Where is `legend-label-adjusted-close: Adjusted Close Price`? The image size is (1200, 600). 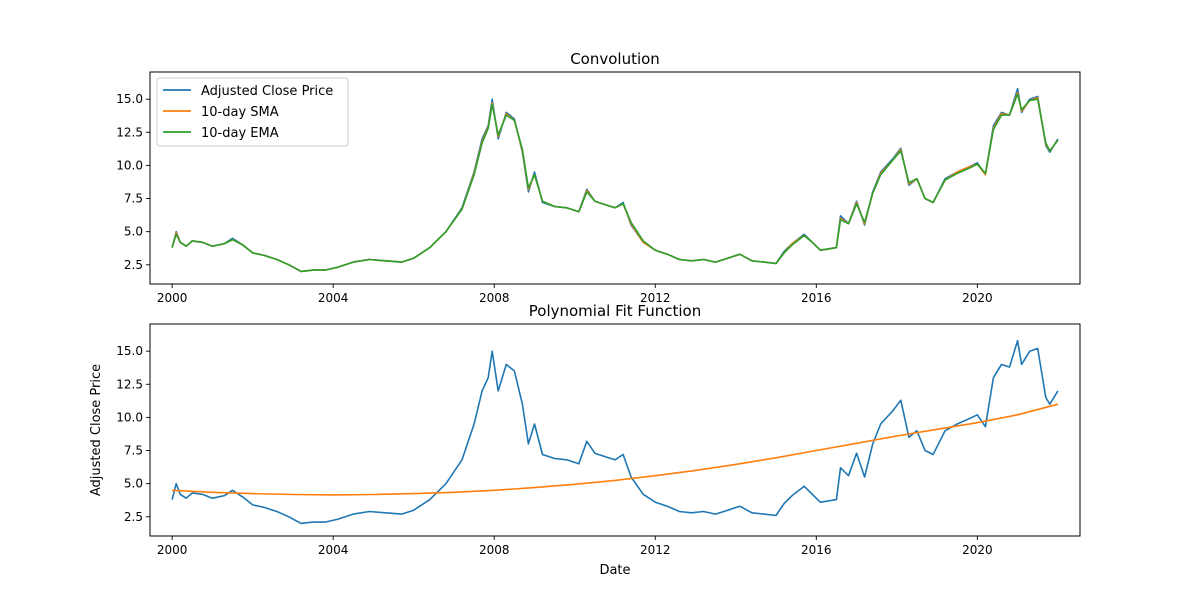
legend-label-adjusted-close: Adjusted Close Price is located at coordinates (267, 91).